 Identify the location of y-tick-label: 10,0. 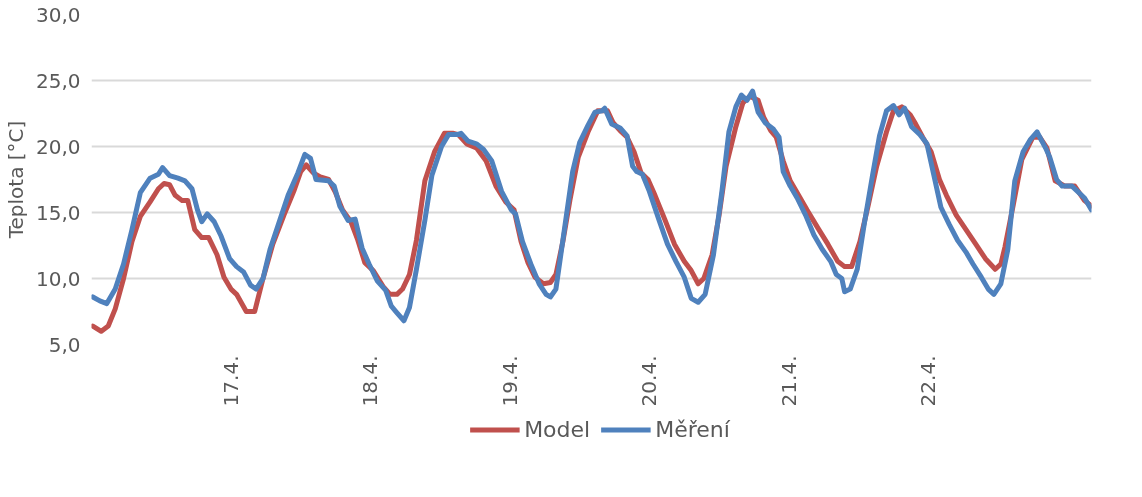
(58, 278).